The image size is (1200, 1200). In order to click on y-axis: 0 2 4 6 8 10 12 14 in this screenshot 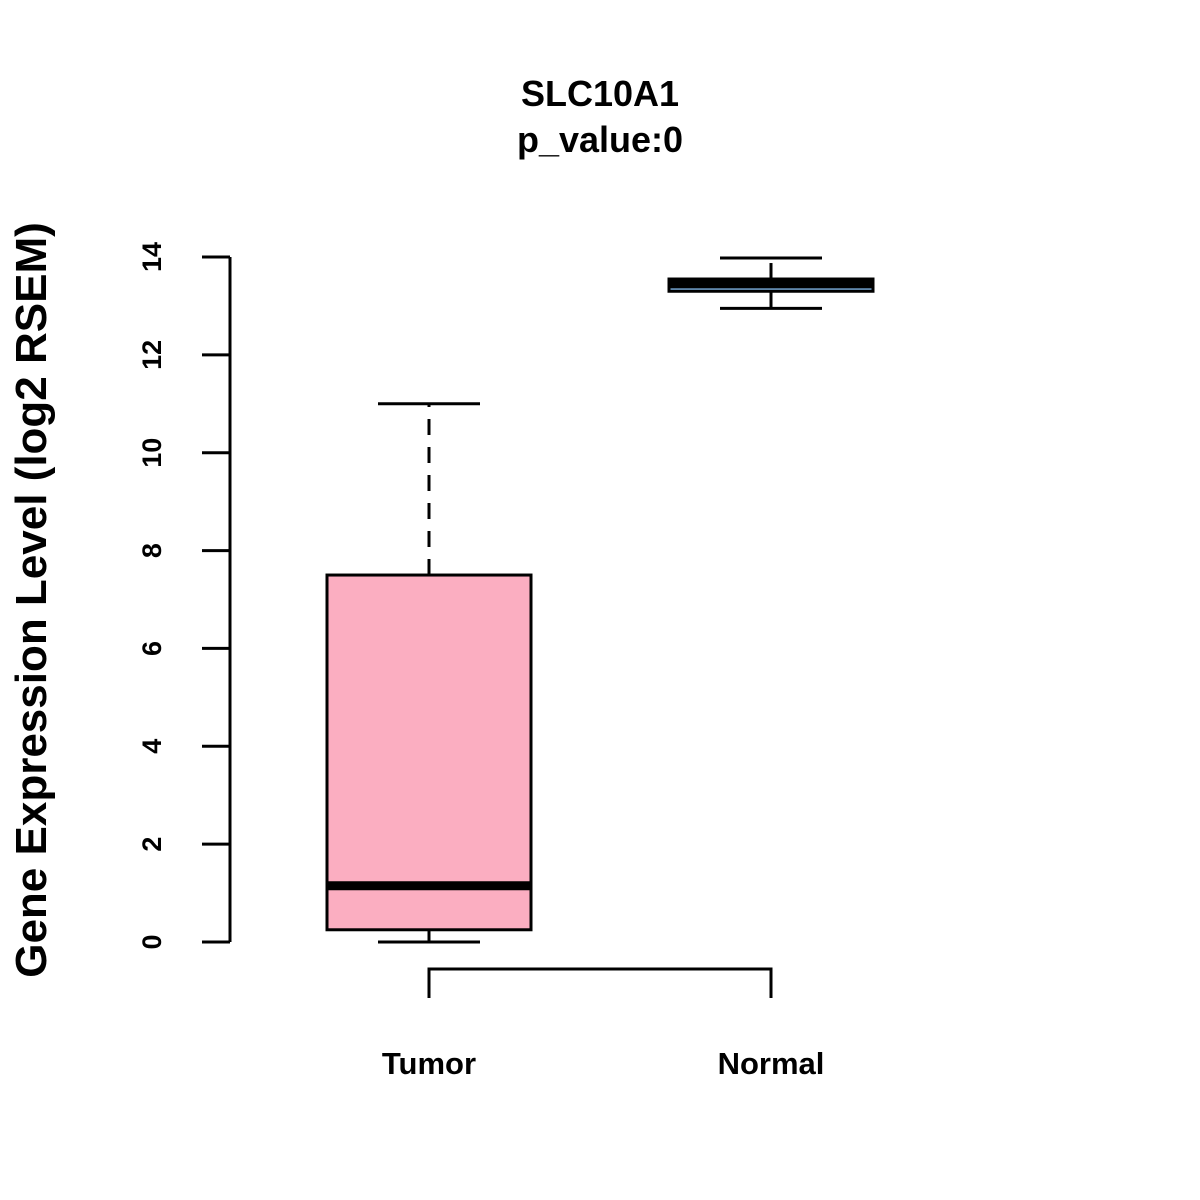, I will do `click(184, 596)`.